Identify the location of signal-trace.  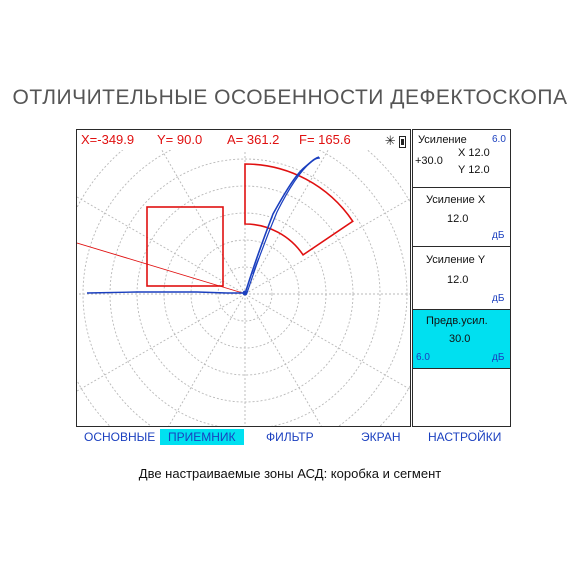
(203, 226).